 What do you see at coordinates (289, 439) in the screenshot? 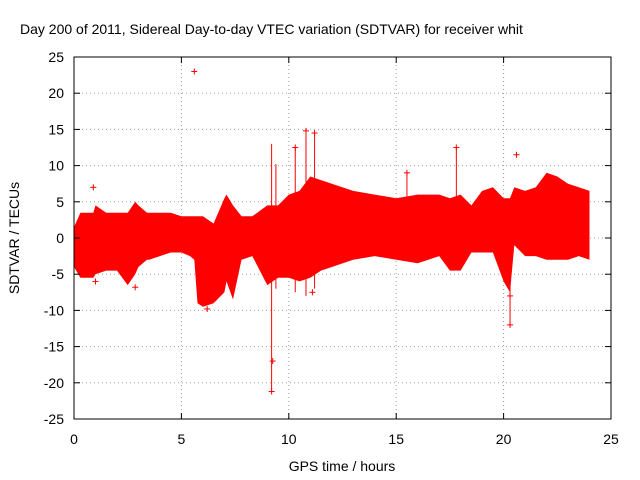
I see `x-tick-label: 10` at bounding box center [289, 439].